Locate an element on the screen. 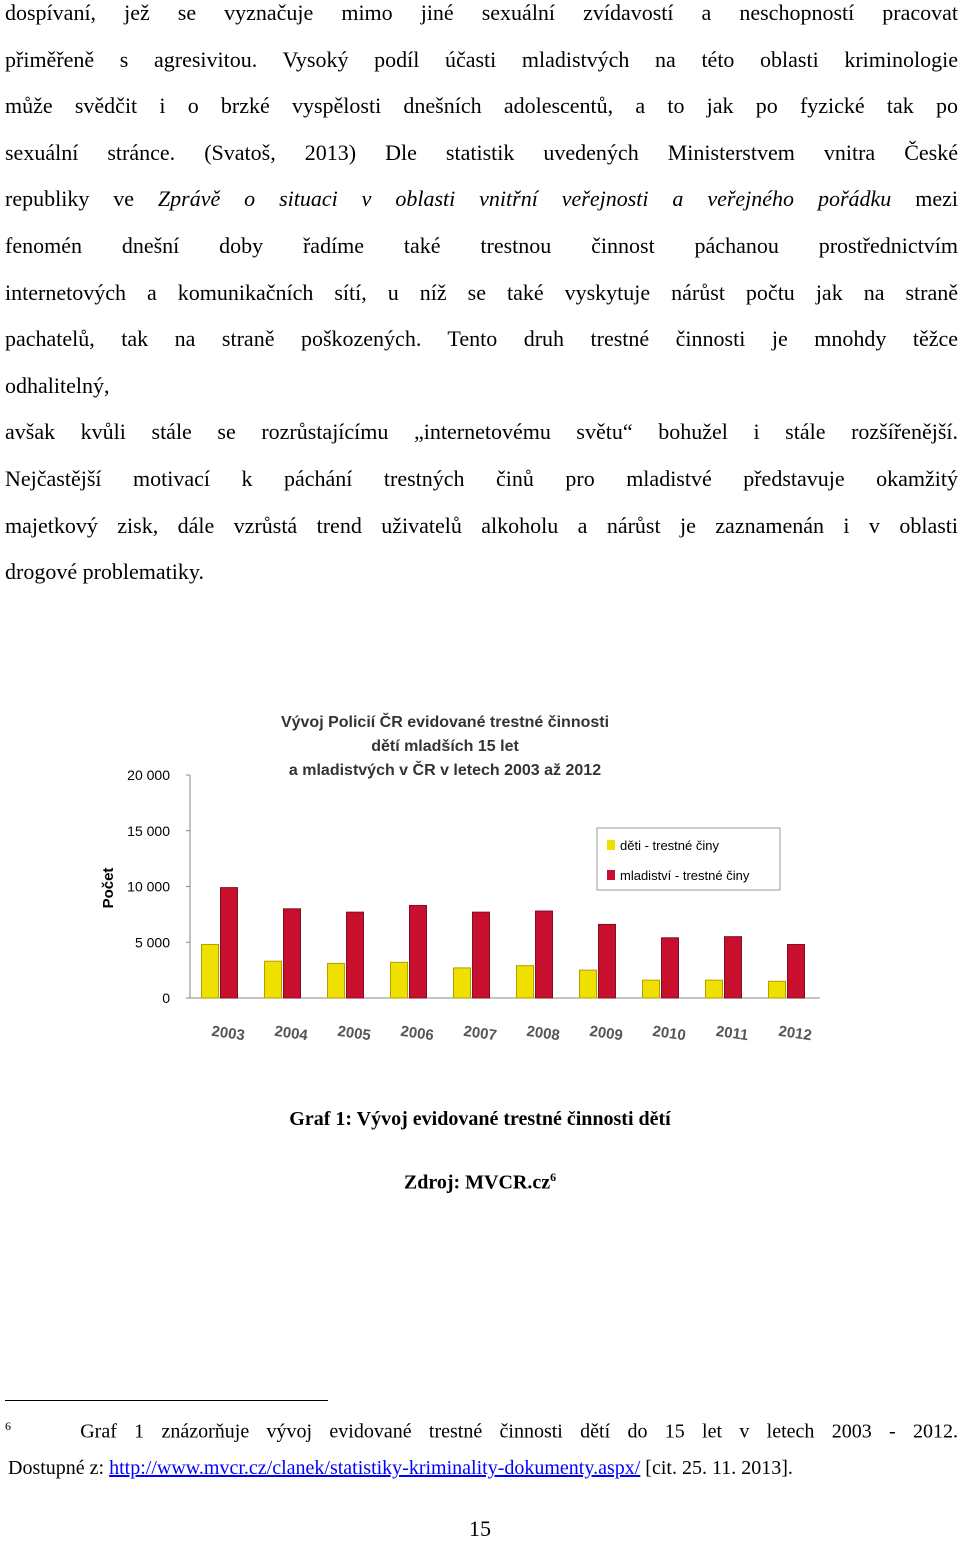 This screenshot has height=1542, width=960. x-tick-label: 2007 is located at coordinates (479, 1033).